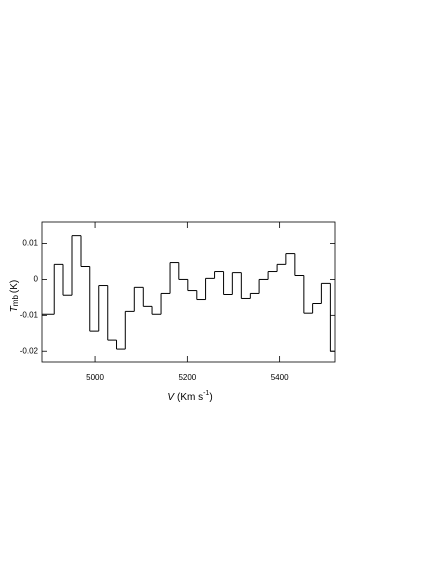 This screenshot has height=569, width=436. Describe the element at coordinates (29, 314) in the screenshot. I see `y-tick-label: -0.01` at that location.